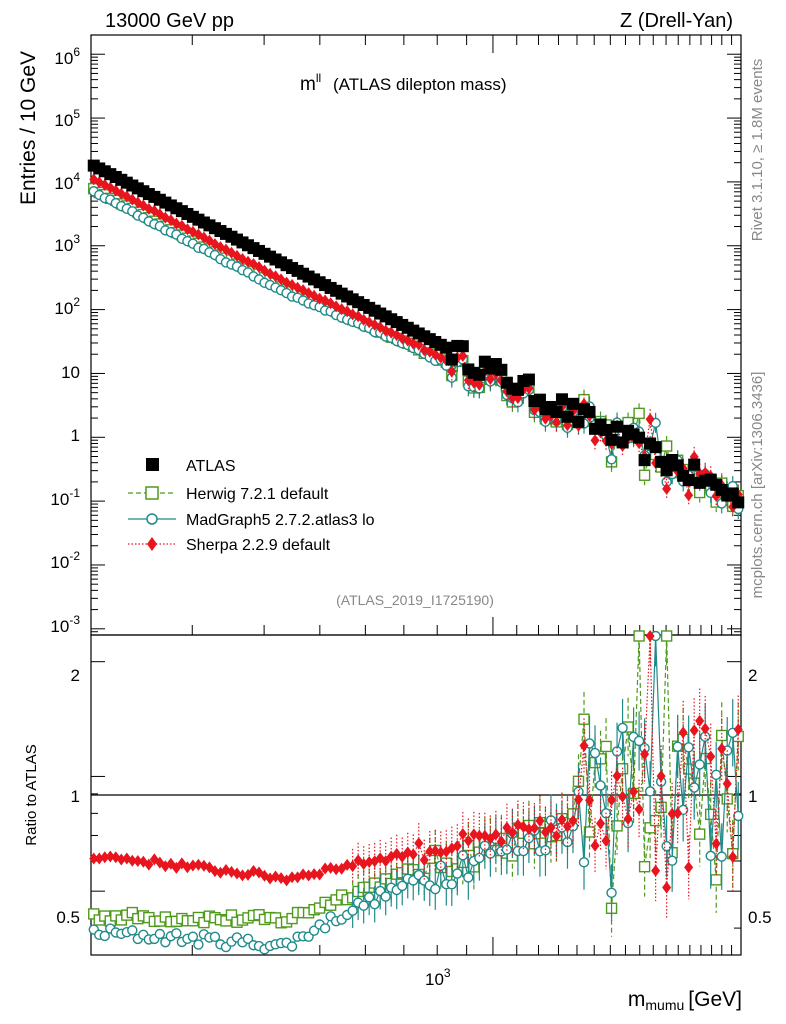 The height and width of the screenshot is (1024, 786). Describe the element at coordinates (438, 977) in the screenshot. I see `x-tick-label-1000: 103` at that location.